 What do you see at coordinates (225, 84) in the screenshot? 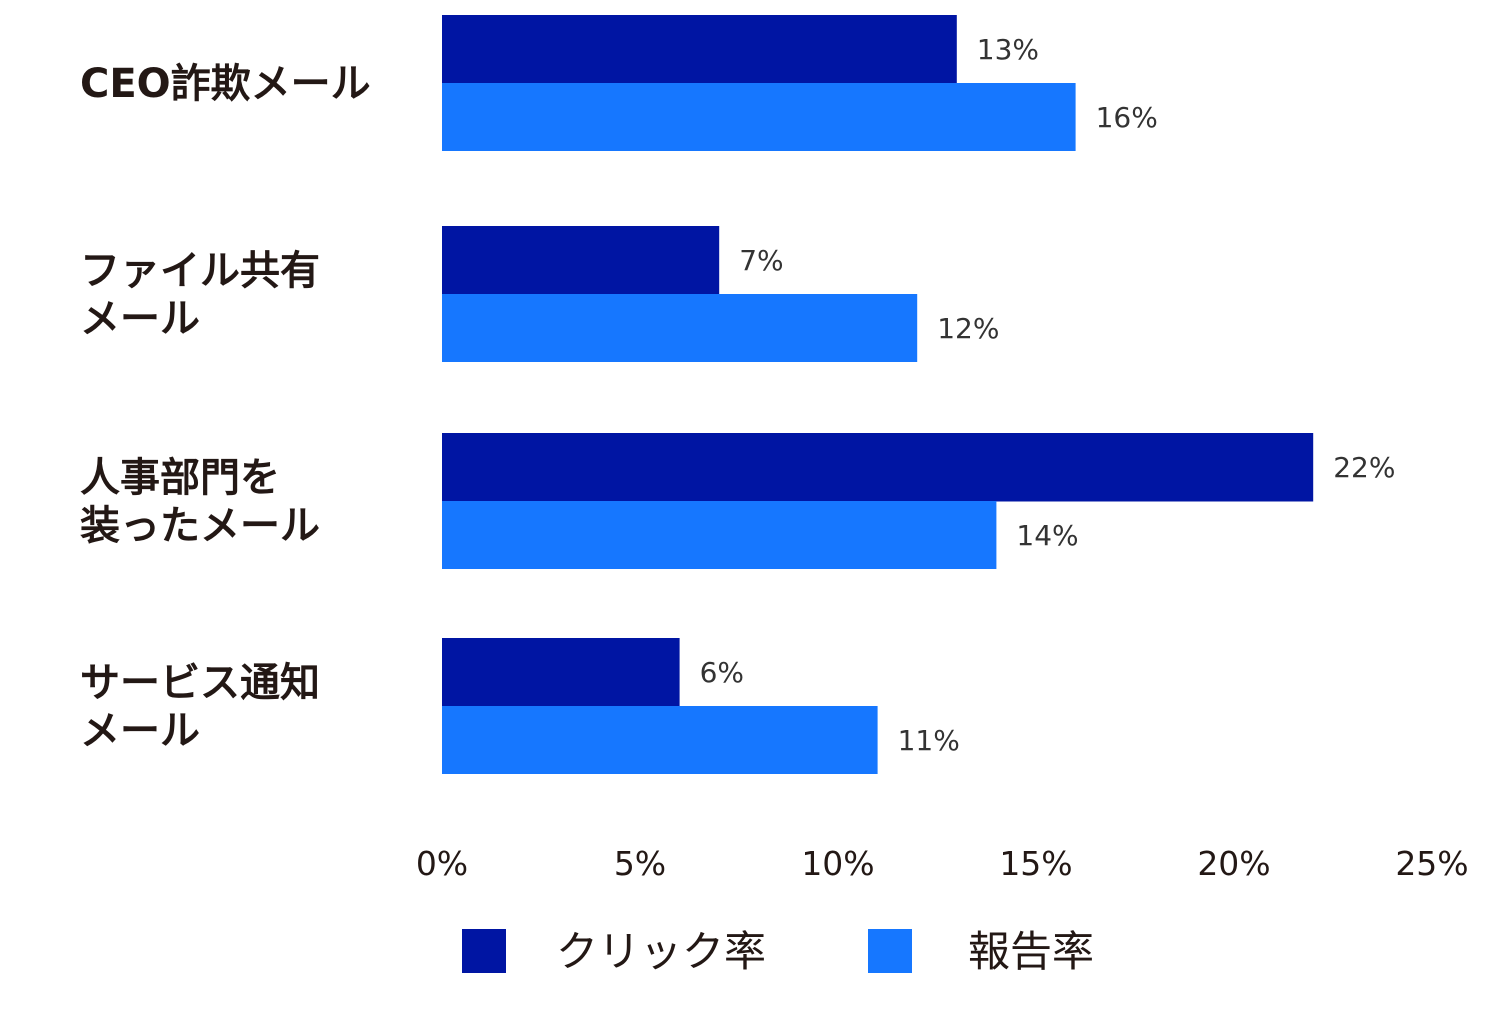
I see `category-label-0-line-0: CEO詐欺メール` at bounding box center [225, 84].